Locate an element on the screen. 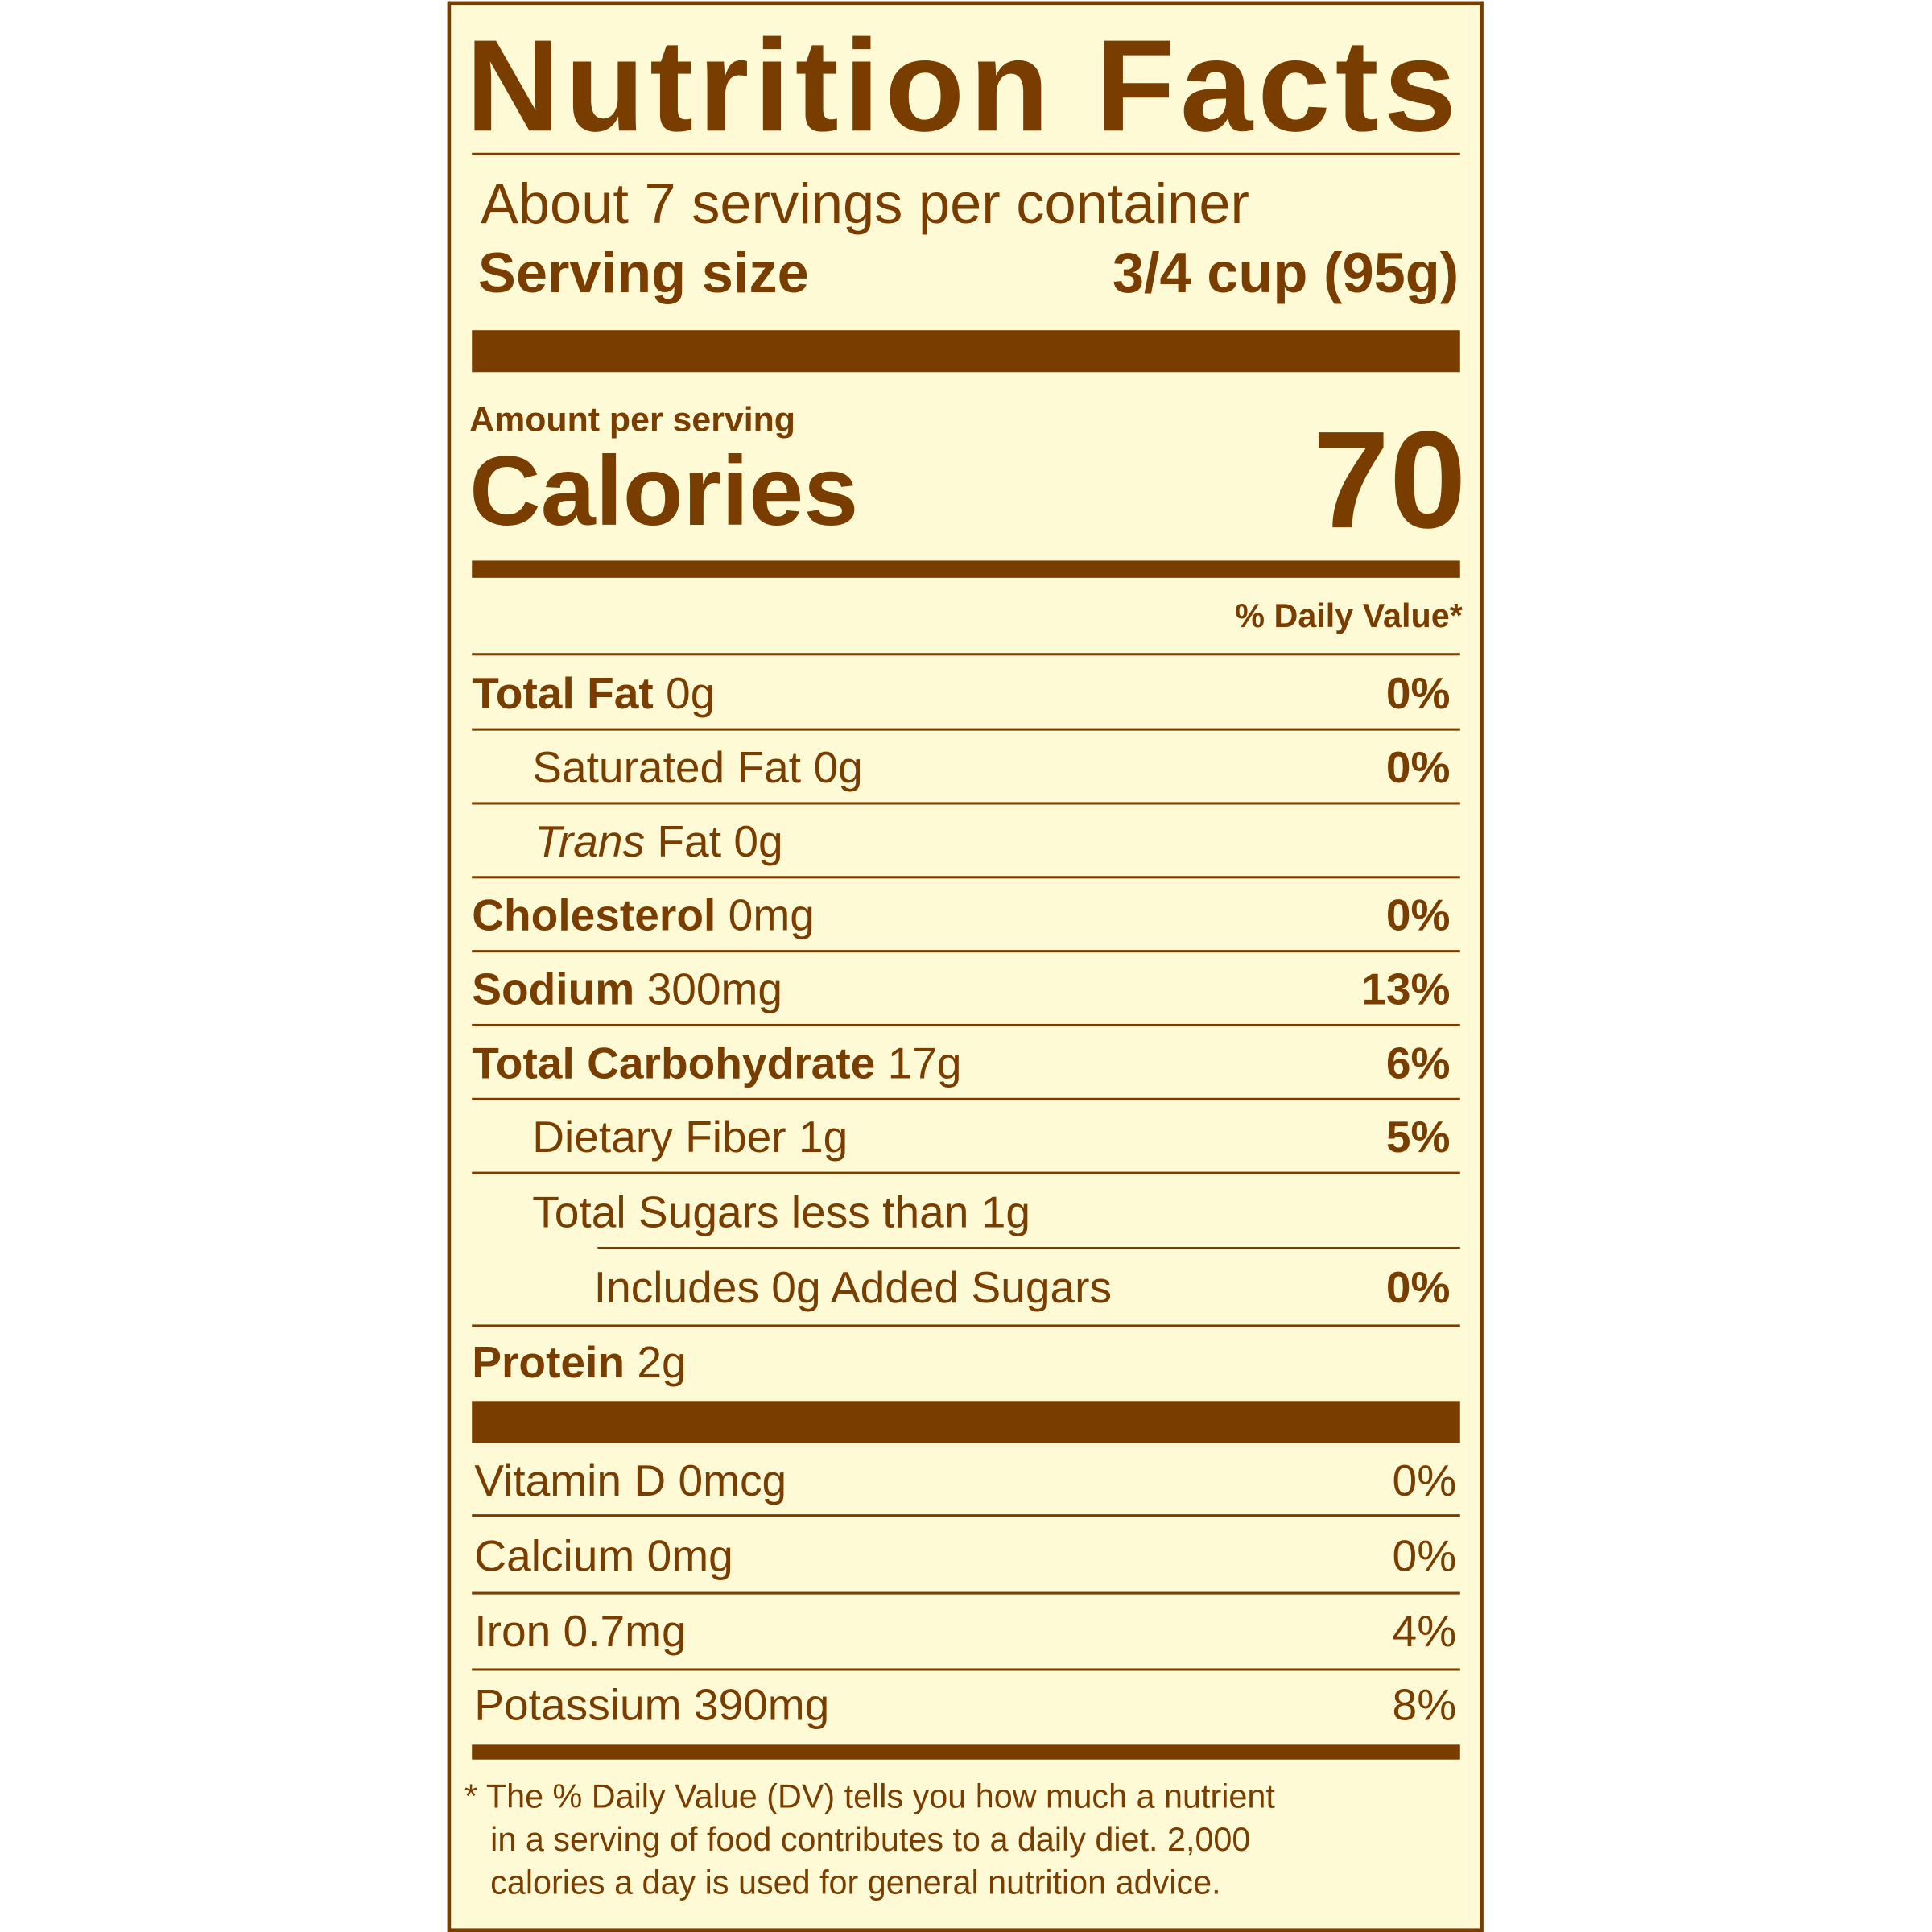  nutrient-name: Dietary Fiber is located at coordinates (659, 1136).